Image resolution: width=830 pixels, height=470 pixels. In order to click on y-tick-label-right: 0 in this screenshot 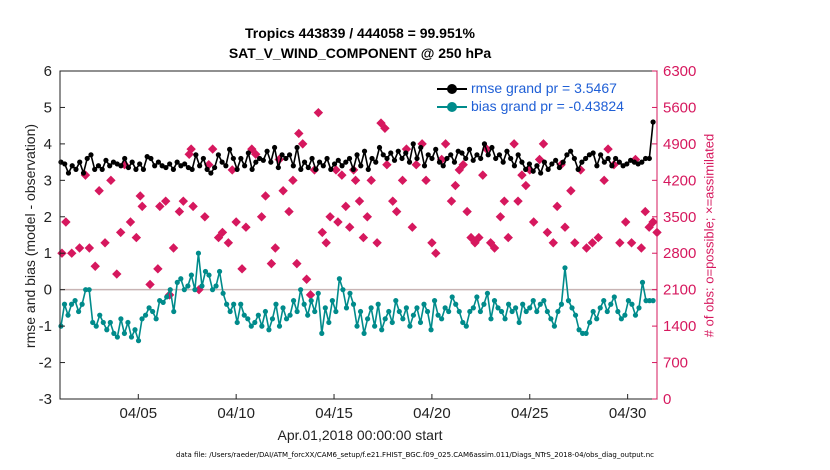, I will do `click(667, 399)`.